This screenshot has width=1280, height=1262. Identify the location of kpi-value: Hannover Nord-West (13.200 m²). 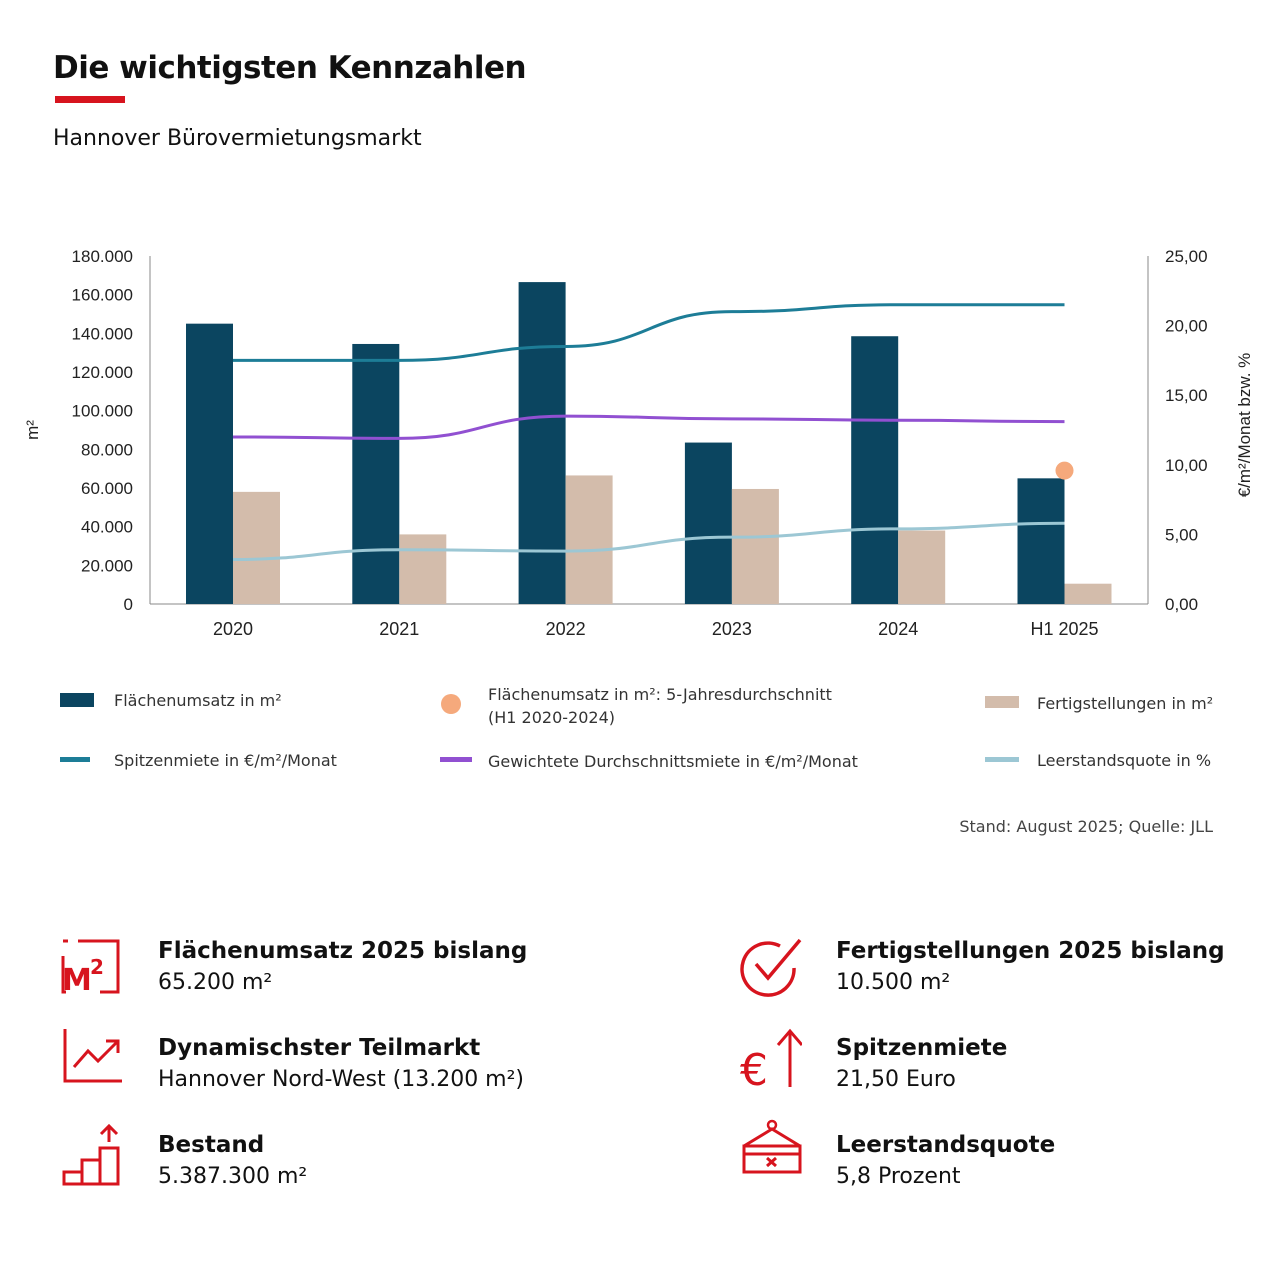
(341, 1079).